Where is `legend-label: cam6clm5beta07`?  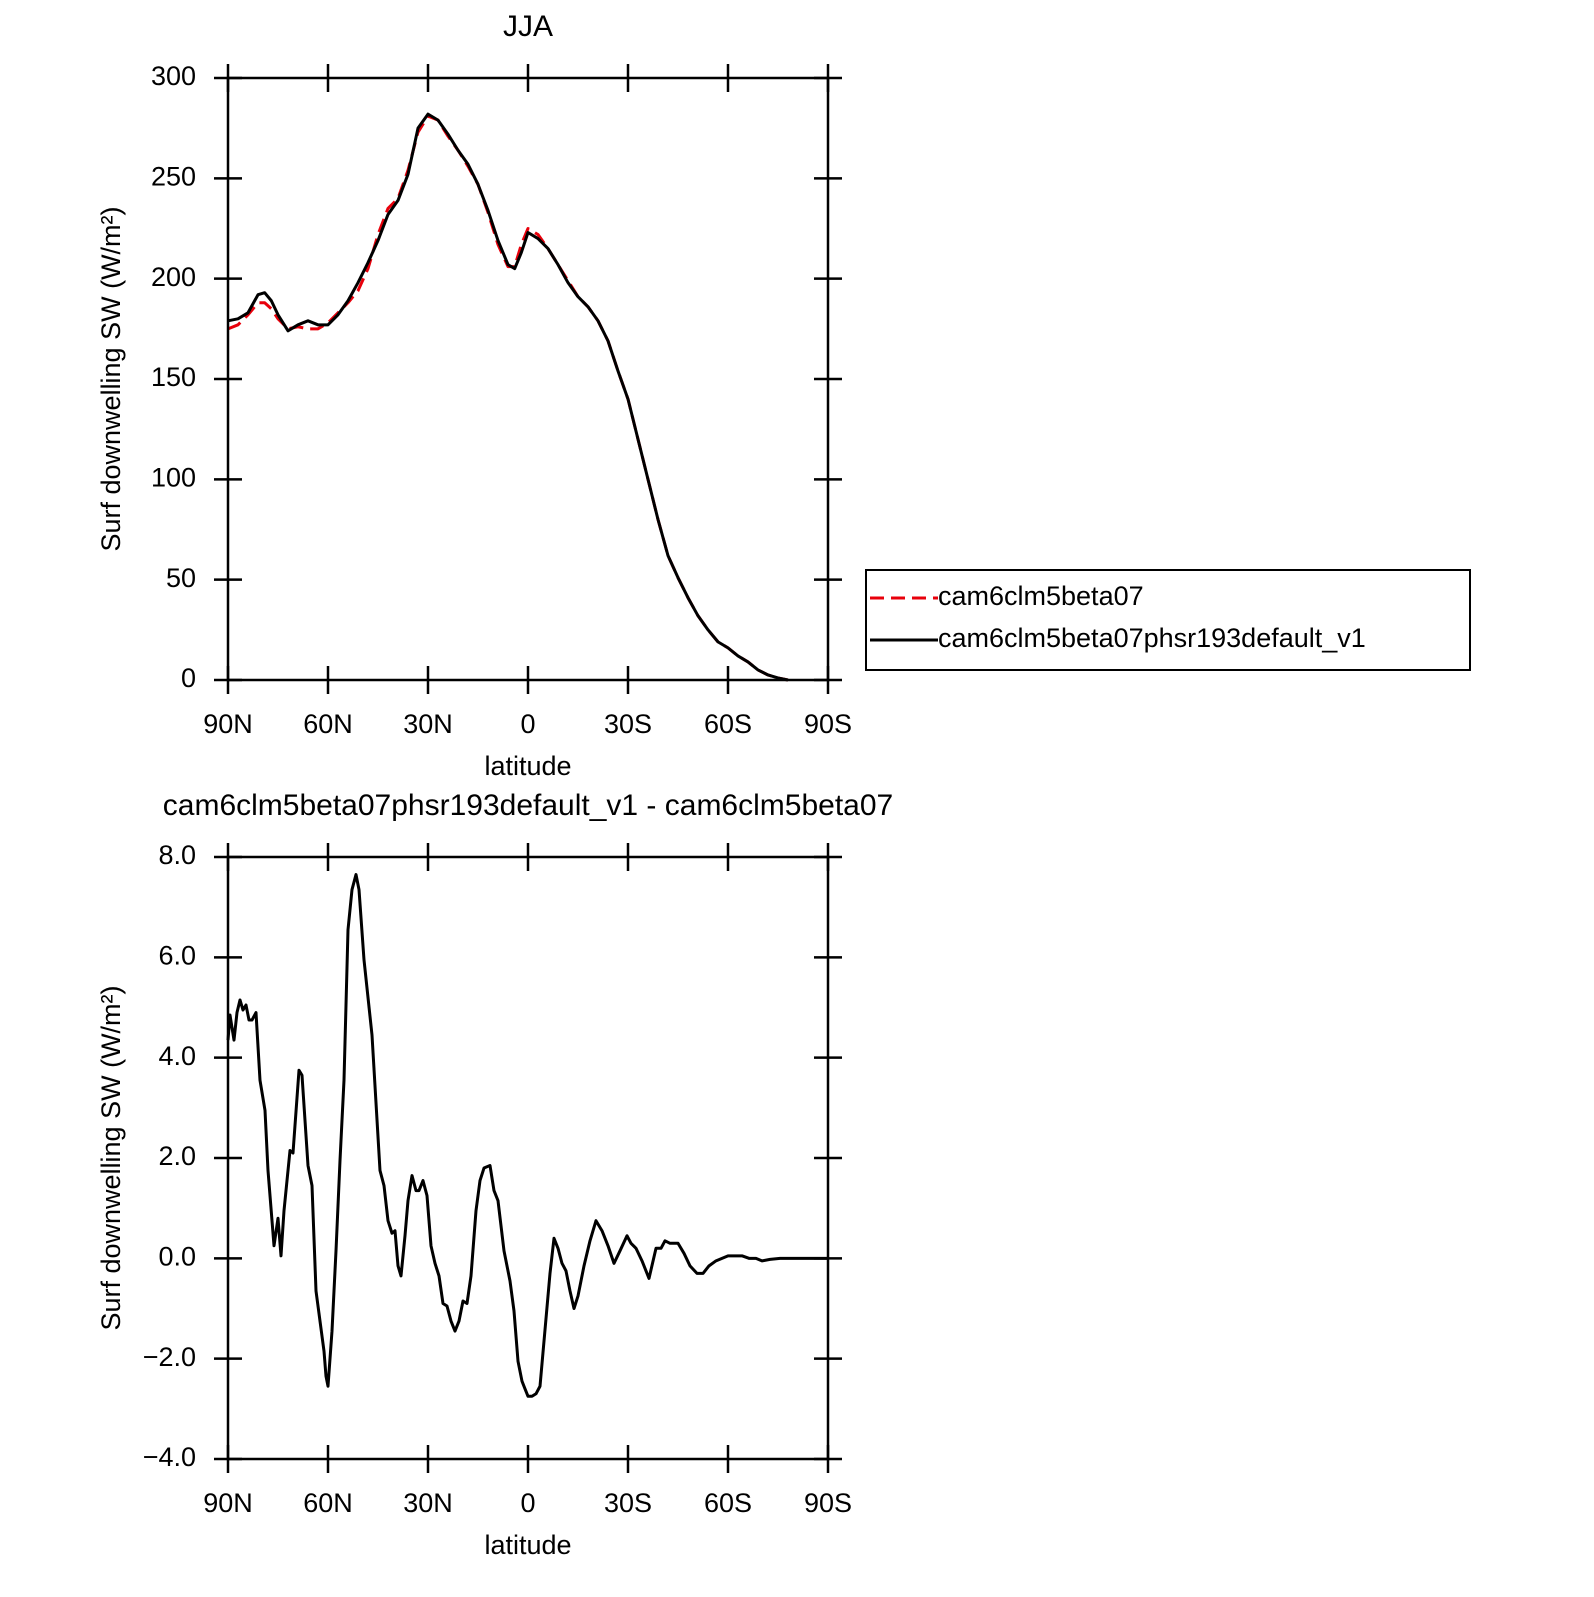 legend-label: cam6clm5beta07 is located at coordinates (1041, 596).